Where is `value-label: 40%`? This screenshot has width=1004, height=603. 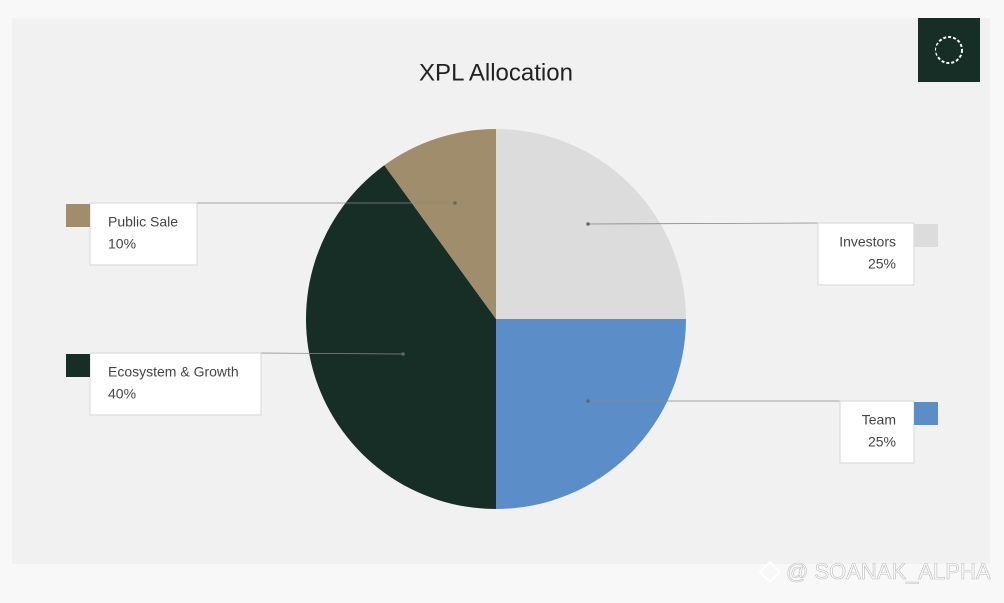 value-label: 40% is located at coordinates (122, 394).